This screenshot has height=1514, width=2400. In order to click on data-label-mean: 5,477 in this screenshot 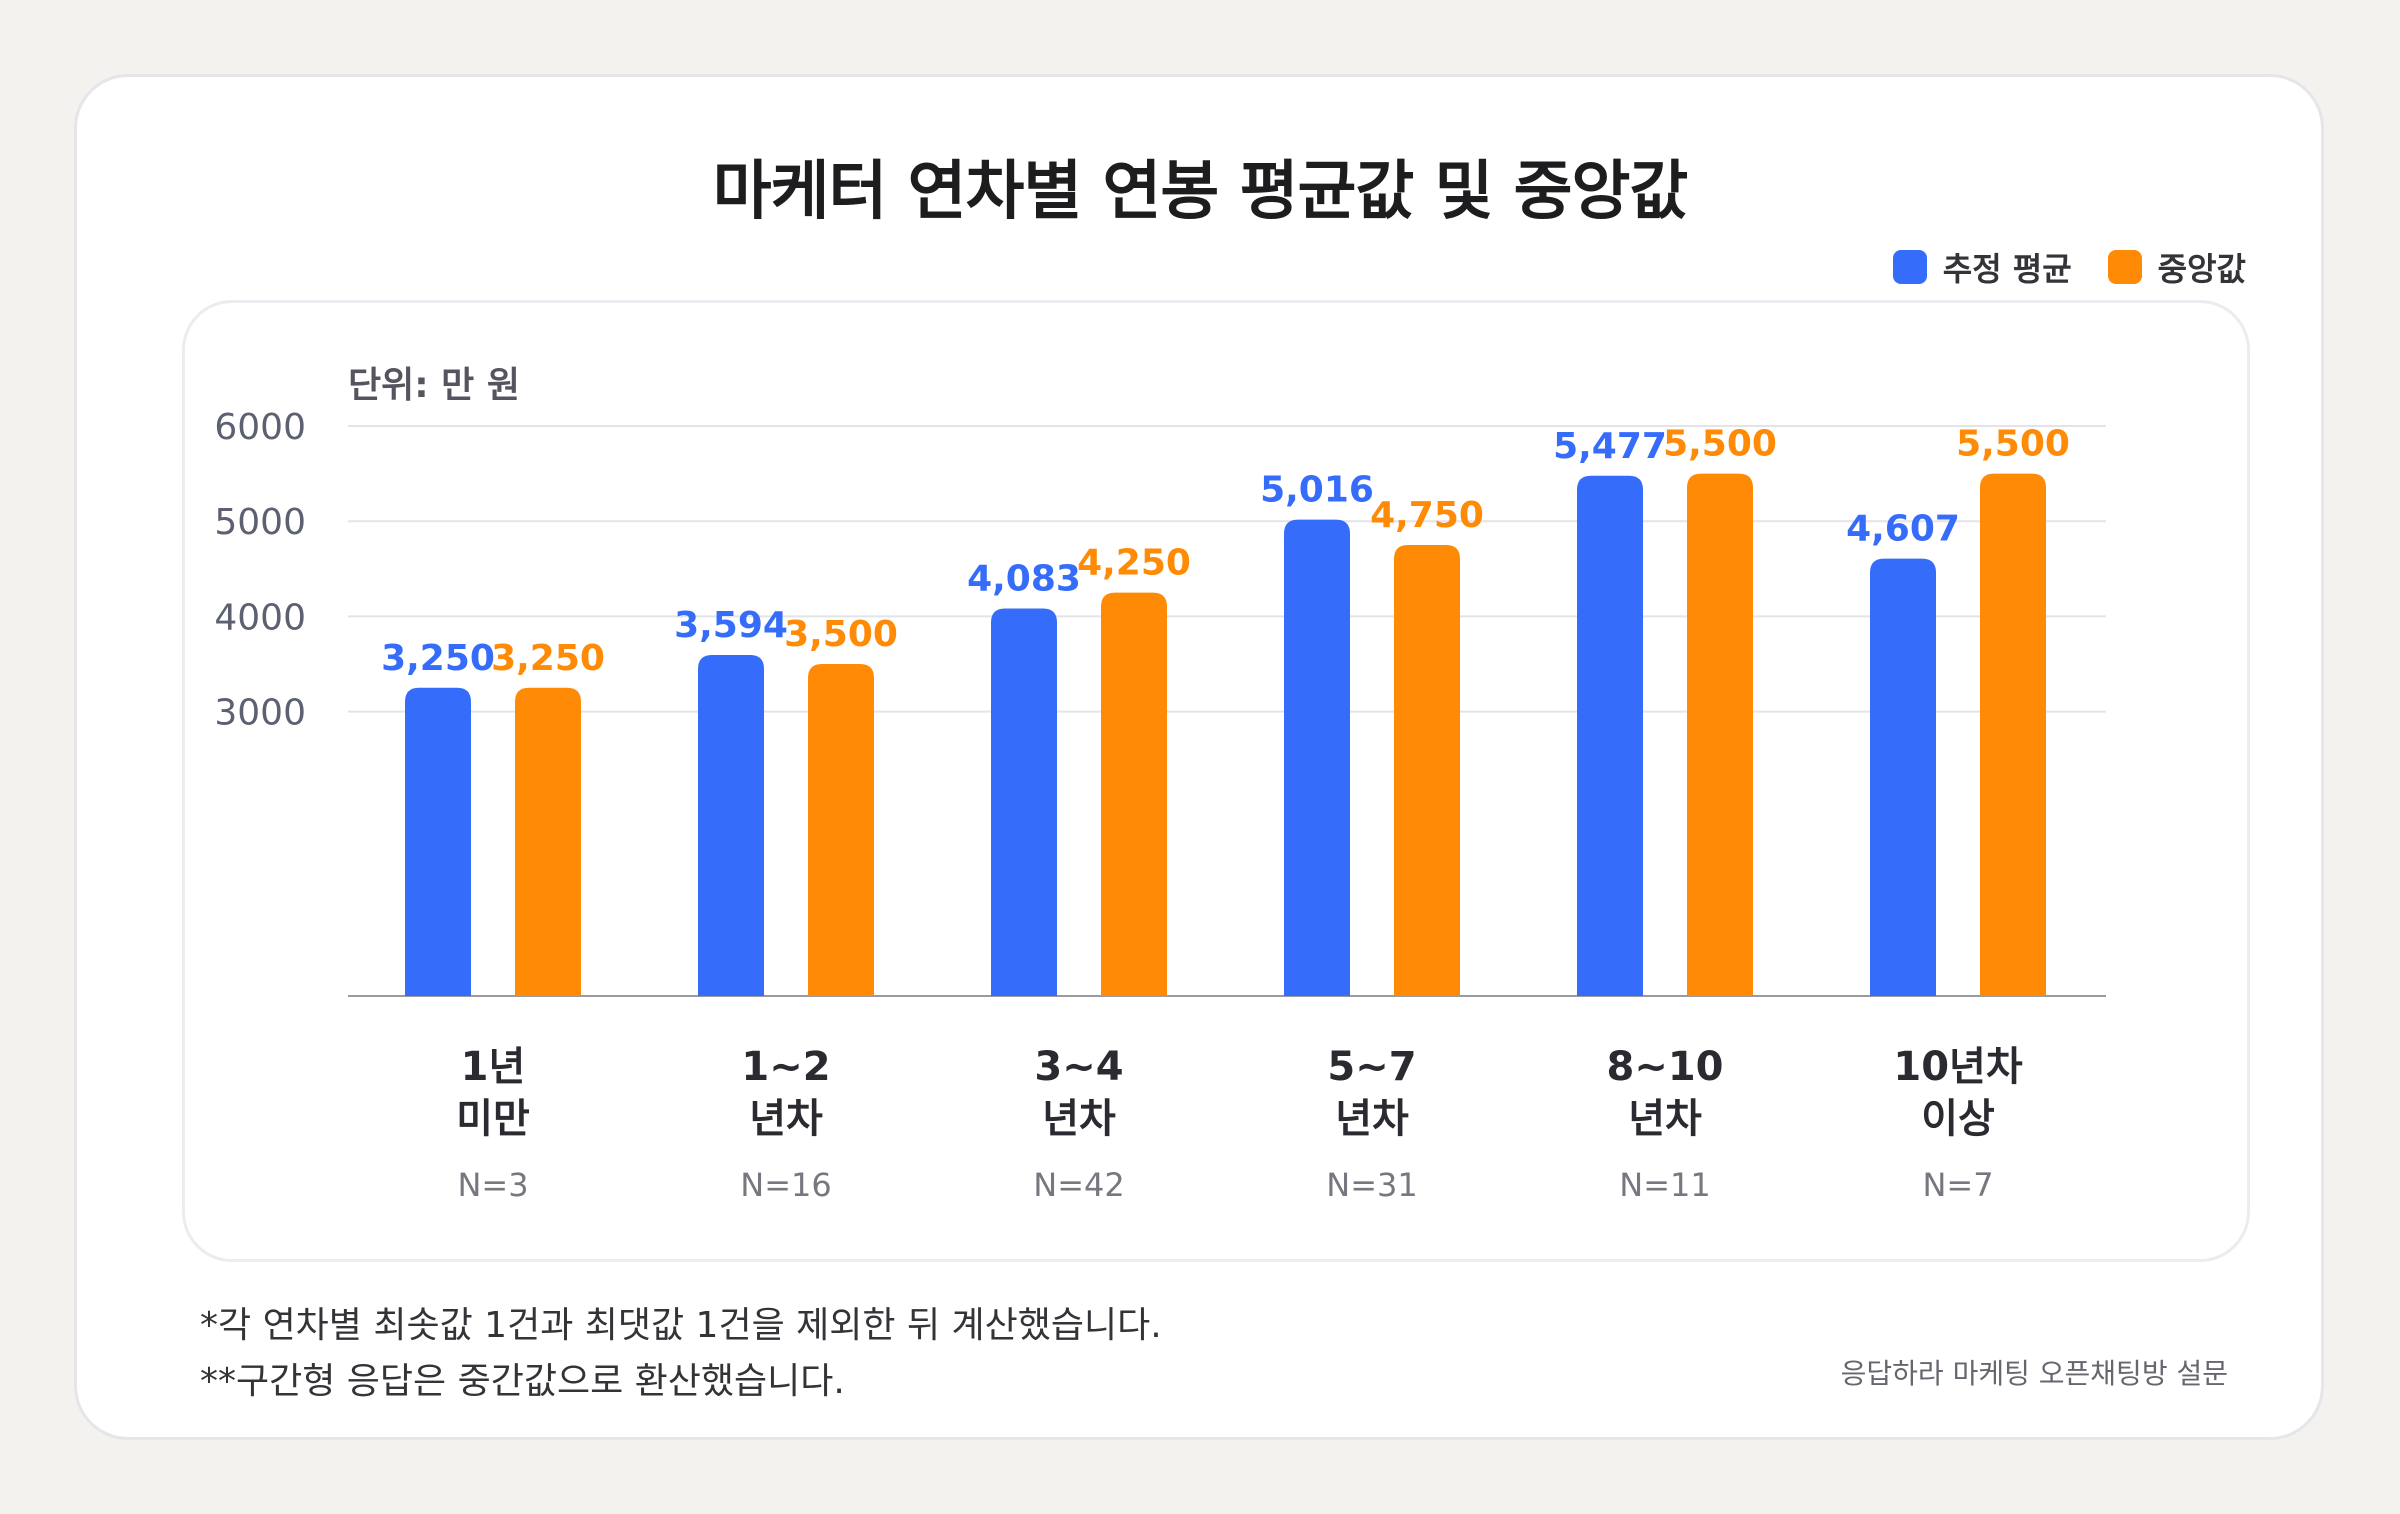, I will do `click(1610, 446)`.